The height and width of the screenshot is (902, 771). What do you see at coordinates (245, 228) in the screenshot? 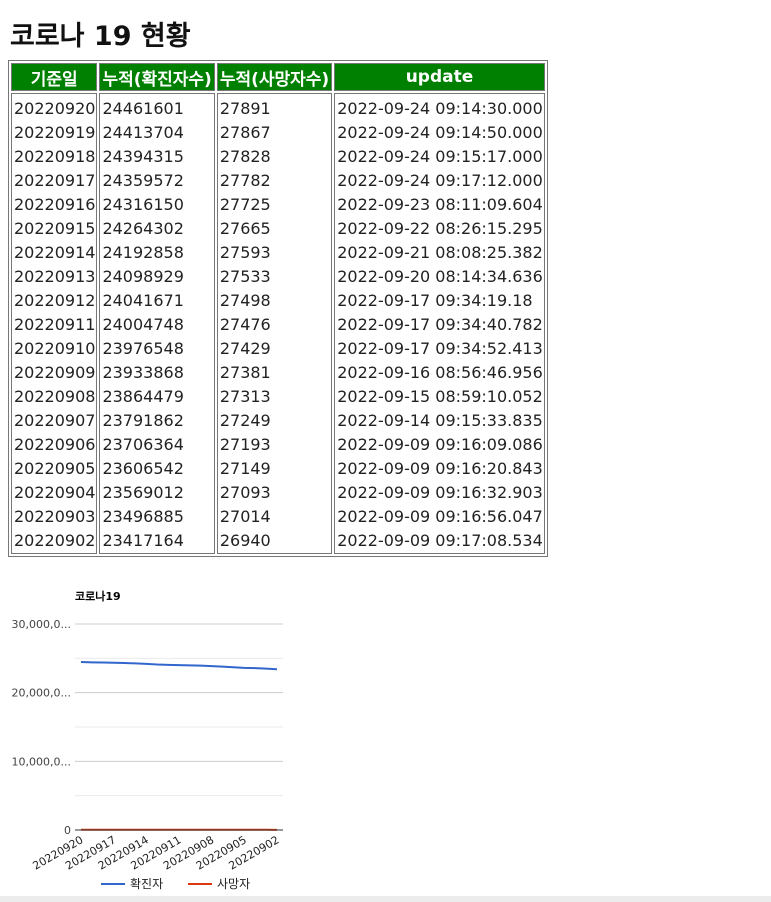
I see `deaths-value: 27665` at bounding box center [245, 228].